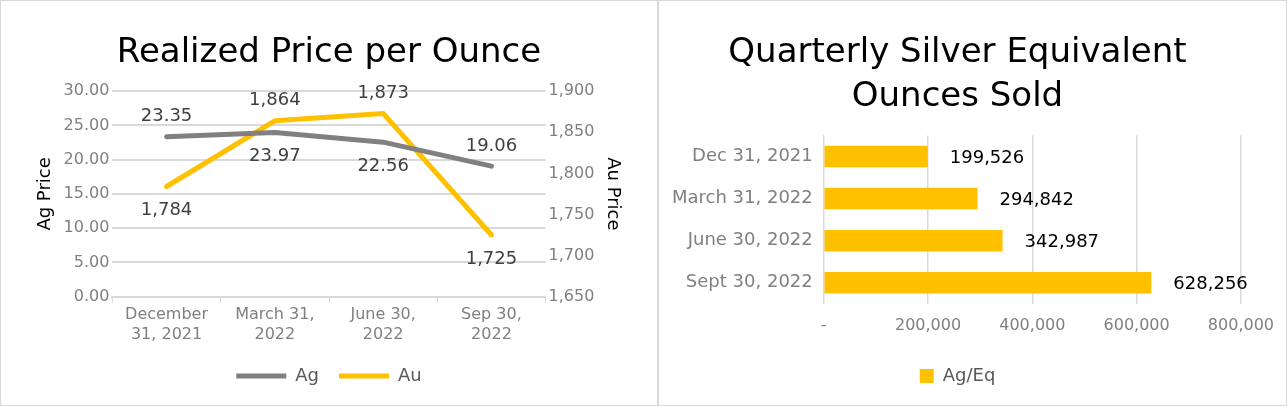 Image resolution: width=1287 pixels, height=406 pixels. I want to click on x-tick-label: 600,000, so click(1136, 324).